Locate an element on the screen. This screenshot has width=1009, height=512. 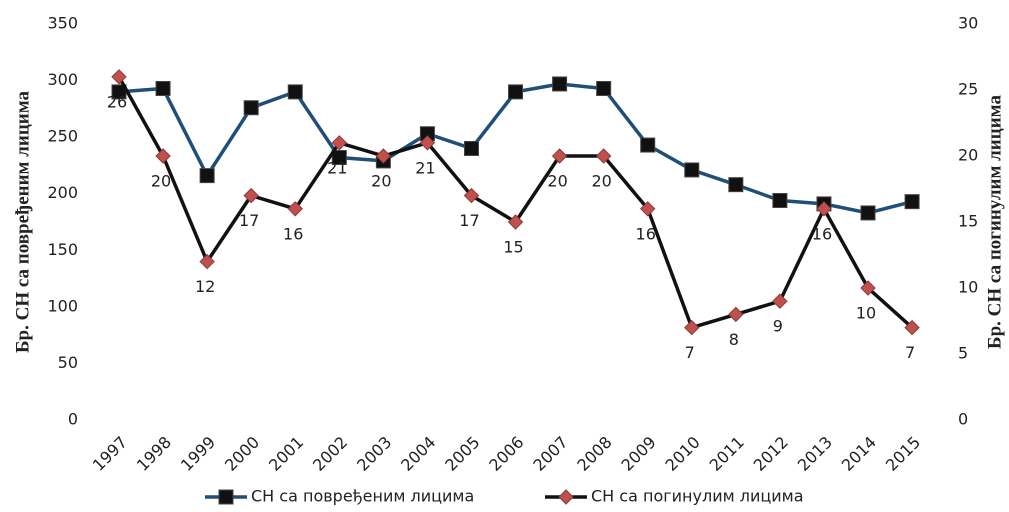
y2-axis-title: Бр. СН са погинулим лицима is located at coordinates (994, 222).